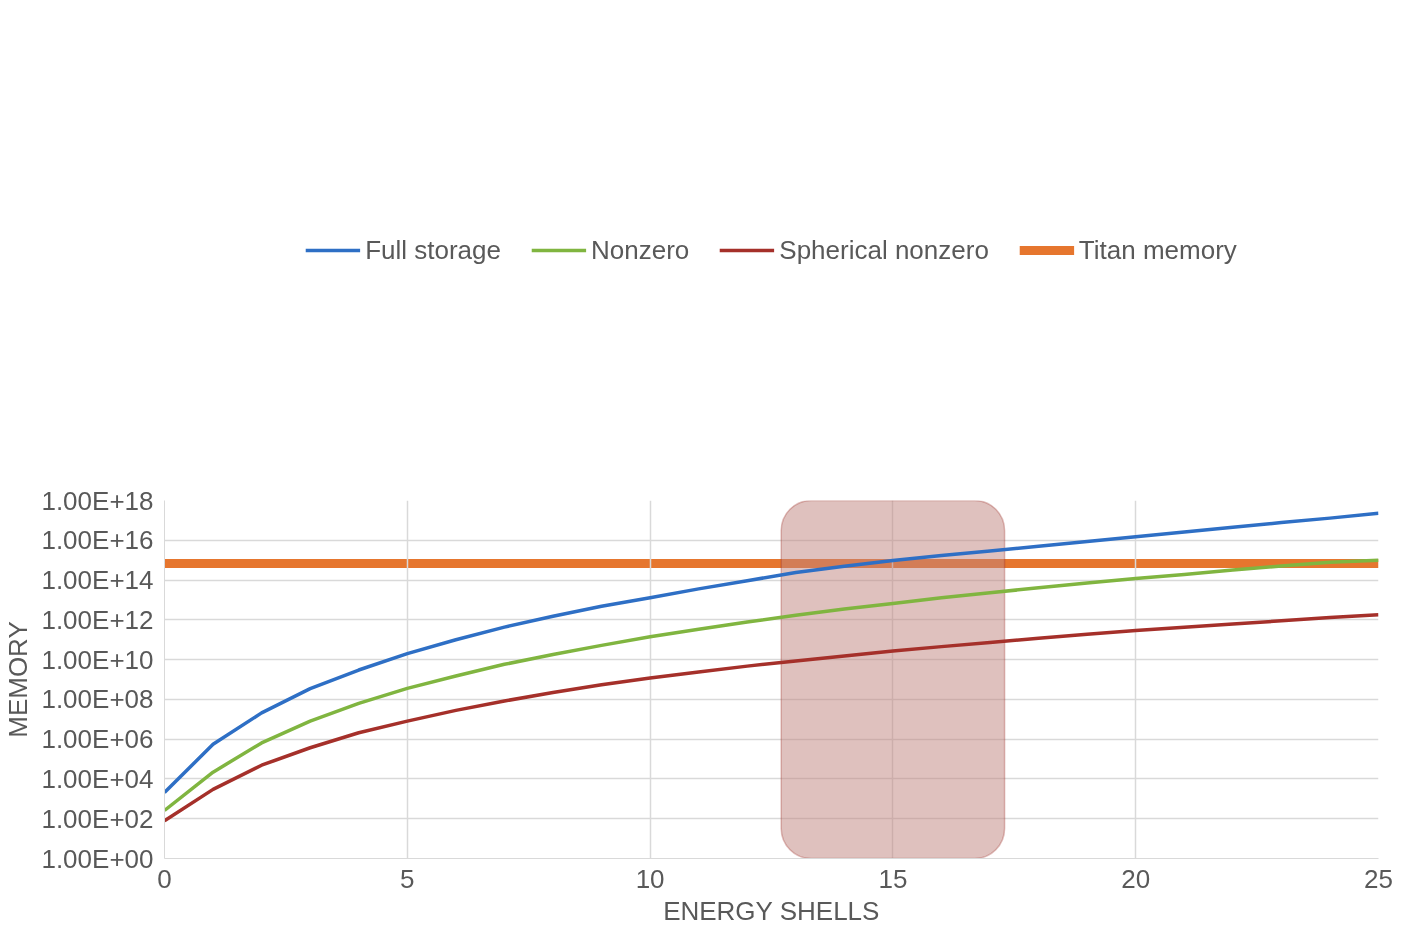 The image size is (1408, 928). Describe the element at coordinates (97, 858) in the screenshot. I see `y-tick-label: 1.00E+00` at that location.